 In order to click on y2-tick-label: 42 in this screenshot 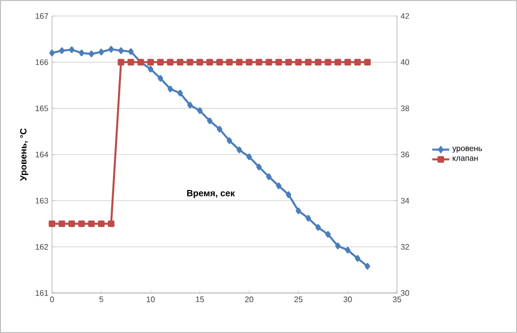, I will do `click(405, 16)`.